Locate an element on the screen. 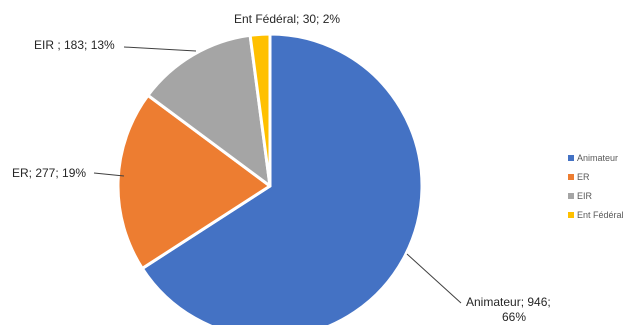 The image size is (631, 325). legend-label: ER is located at coordinates (583, 176).